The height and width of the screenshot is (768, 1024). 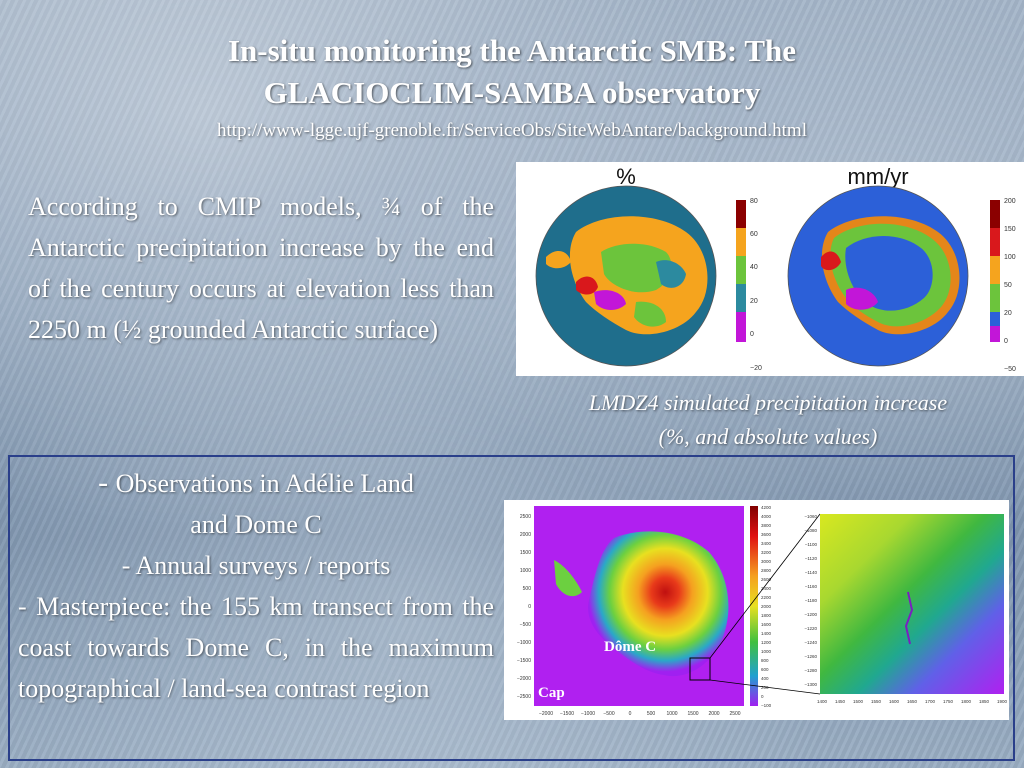 What do you see at coordinates (264, 483) in the screenshot?
I see `obs-line-1-text: Observations in Adélie Land` at bounding box center [264, 483].